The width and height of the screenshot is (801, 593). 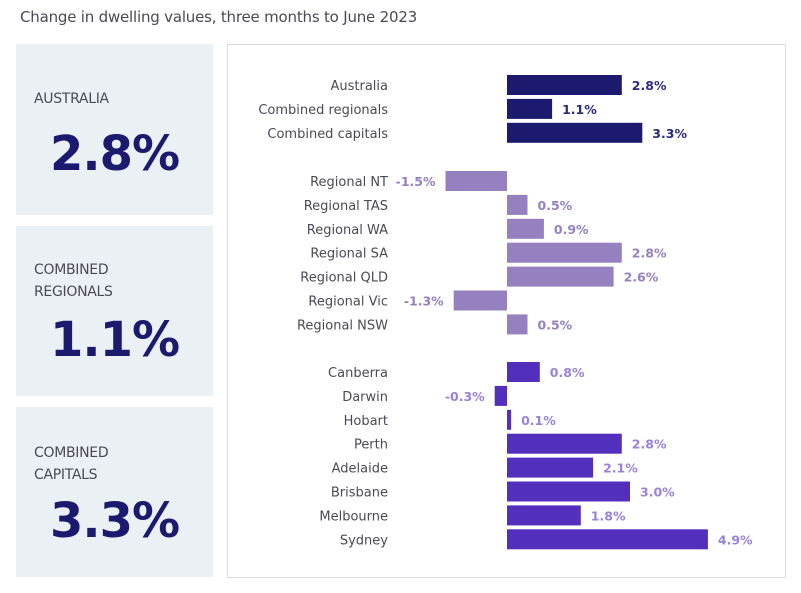 I want to click on category-label: Australia, so click(x=359, y=86).